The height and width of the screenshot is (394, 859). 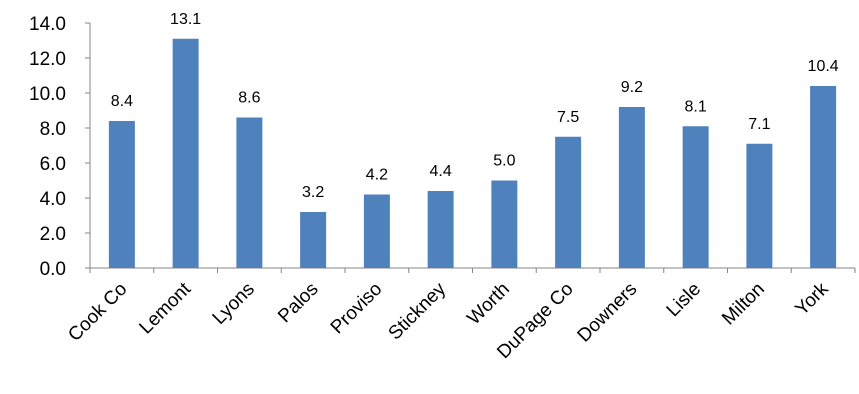 I want to click on y-tick-label: 6.0, so click(x=53, y=164).